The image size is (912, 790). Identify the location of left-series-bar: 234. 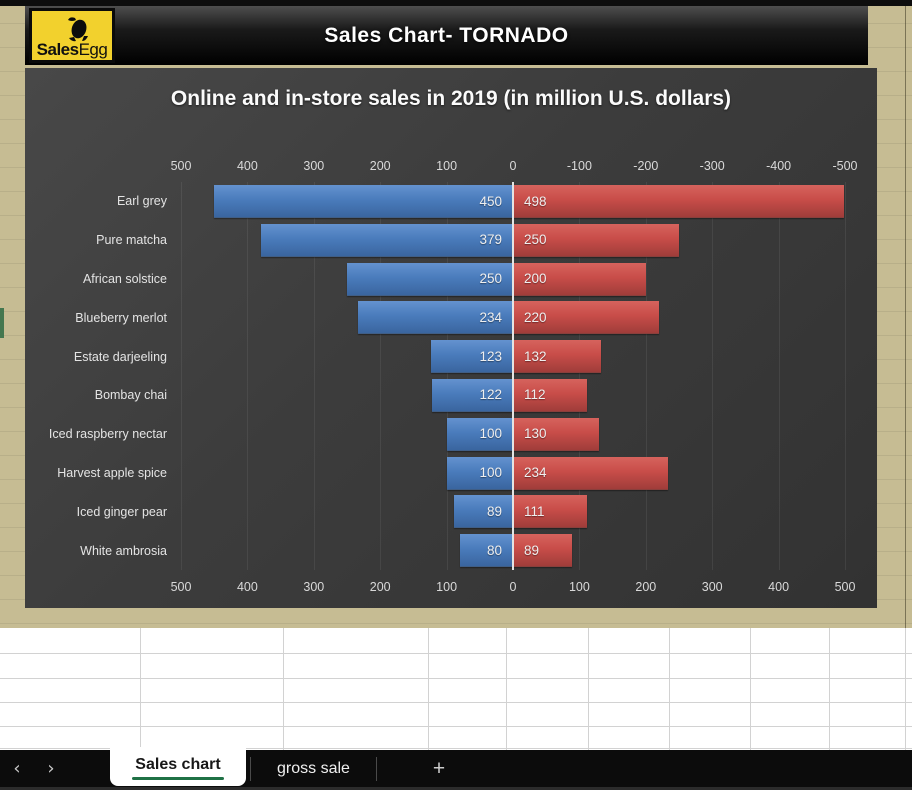
(435, 318).